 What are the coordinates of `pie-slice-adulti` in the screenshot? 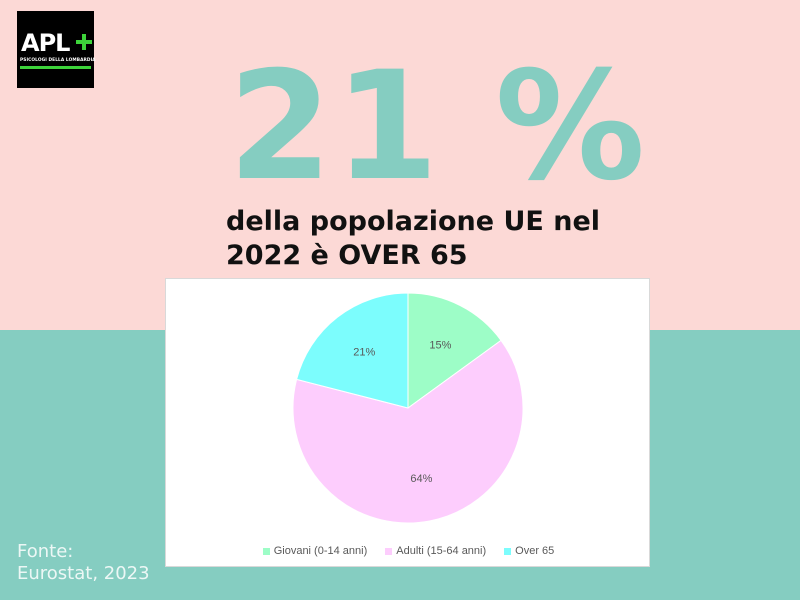 It's located at (408, 431).